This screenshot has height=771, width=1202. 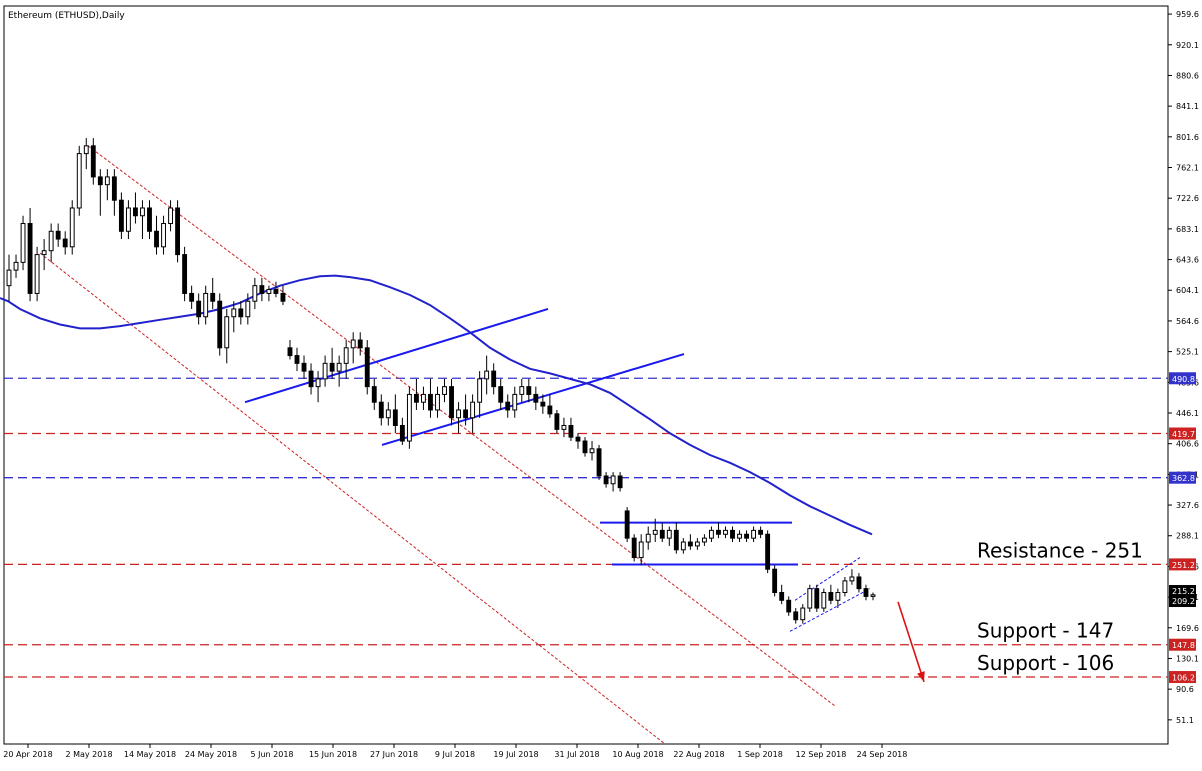 I want to click on y-tick-label: 643.6, so click(x=1187, y=260).